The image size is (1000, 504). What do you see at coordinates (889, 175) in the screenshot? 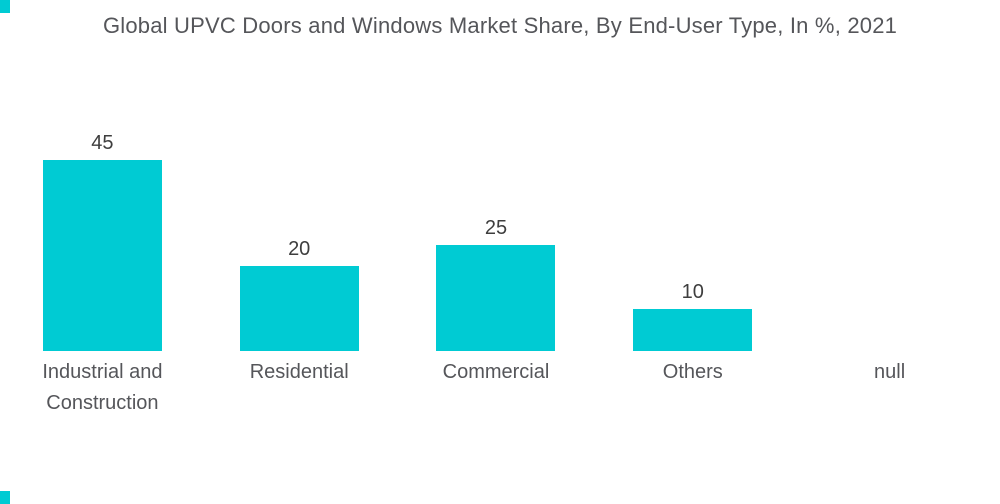
I see `bar-column` at bounding box center [889, 175].